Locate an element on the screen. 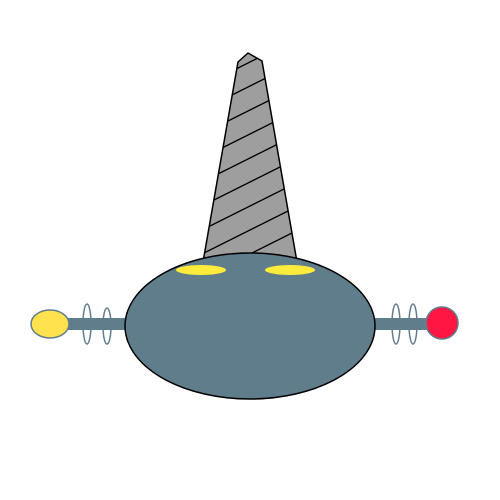  yellow-ball is located at coordinates (50, 324).